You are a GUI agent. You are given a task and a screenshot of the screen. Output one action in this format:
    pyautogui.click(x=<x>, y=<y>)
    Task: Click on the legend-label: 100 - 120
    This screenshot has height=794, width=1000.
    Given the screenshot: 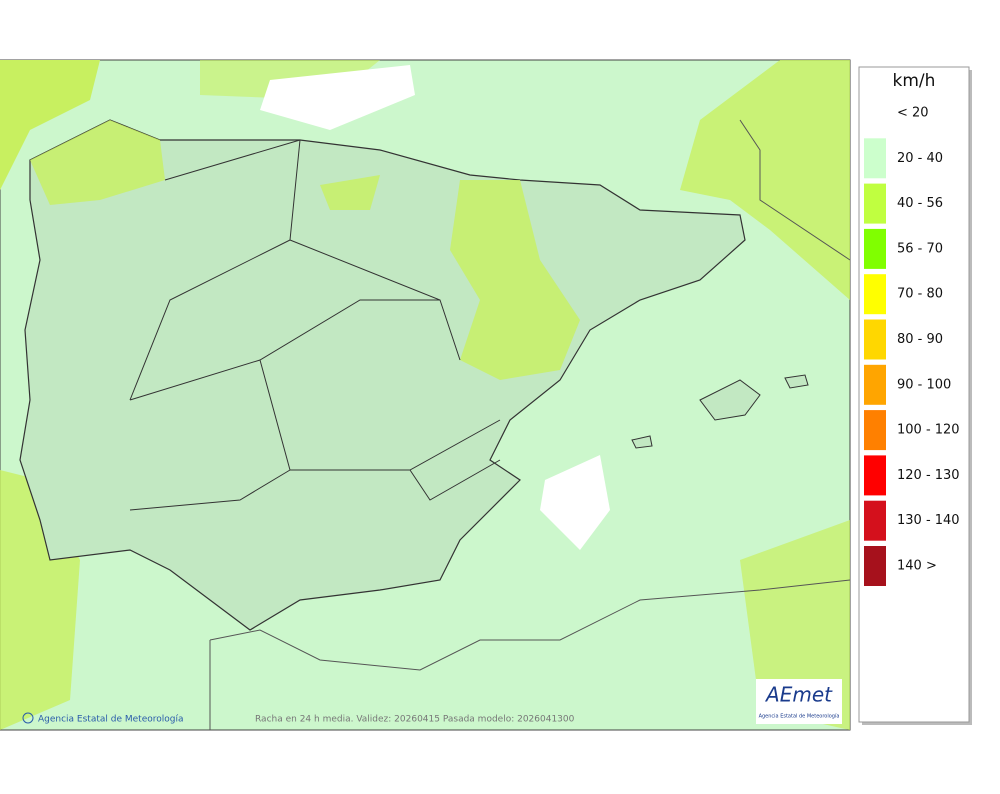 What is the action you would take?
    pyautogui.click(x=928, y=430)
    